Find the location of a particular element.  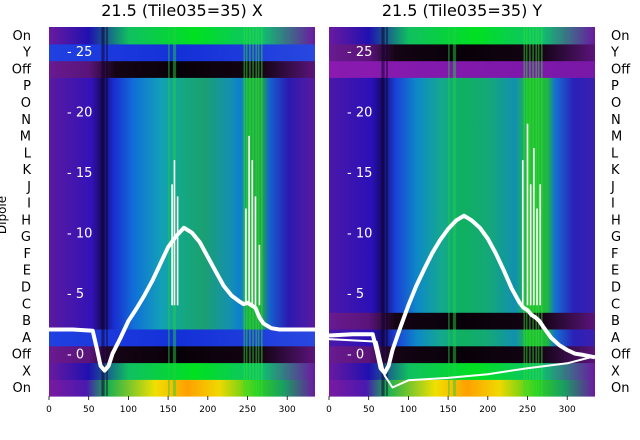

x-tick-label: 150 is located at coordinates (448, 410).